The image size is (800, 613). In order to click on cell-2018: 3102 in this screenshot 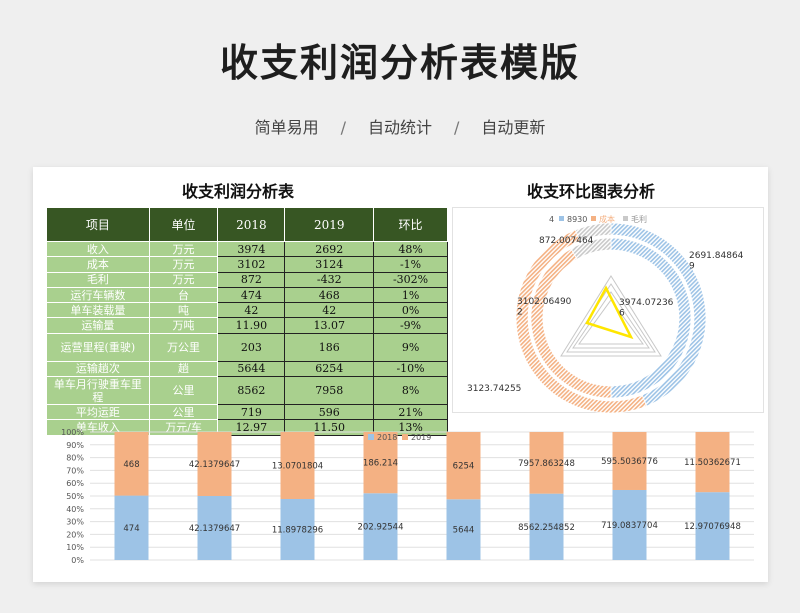, I will do `click(251, 264)`.